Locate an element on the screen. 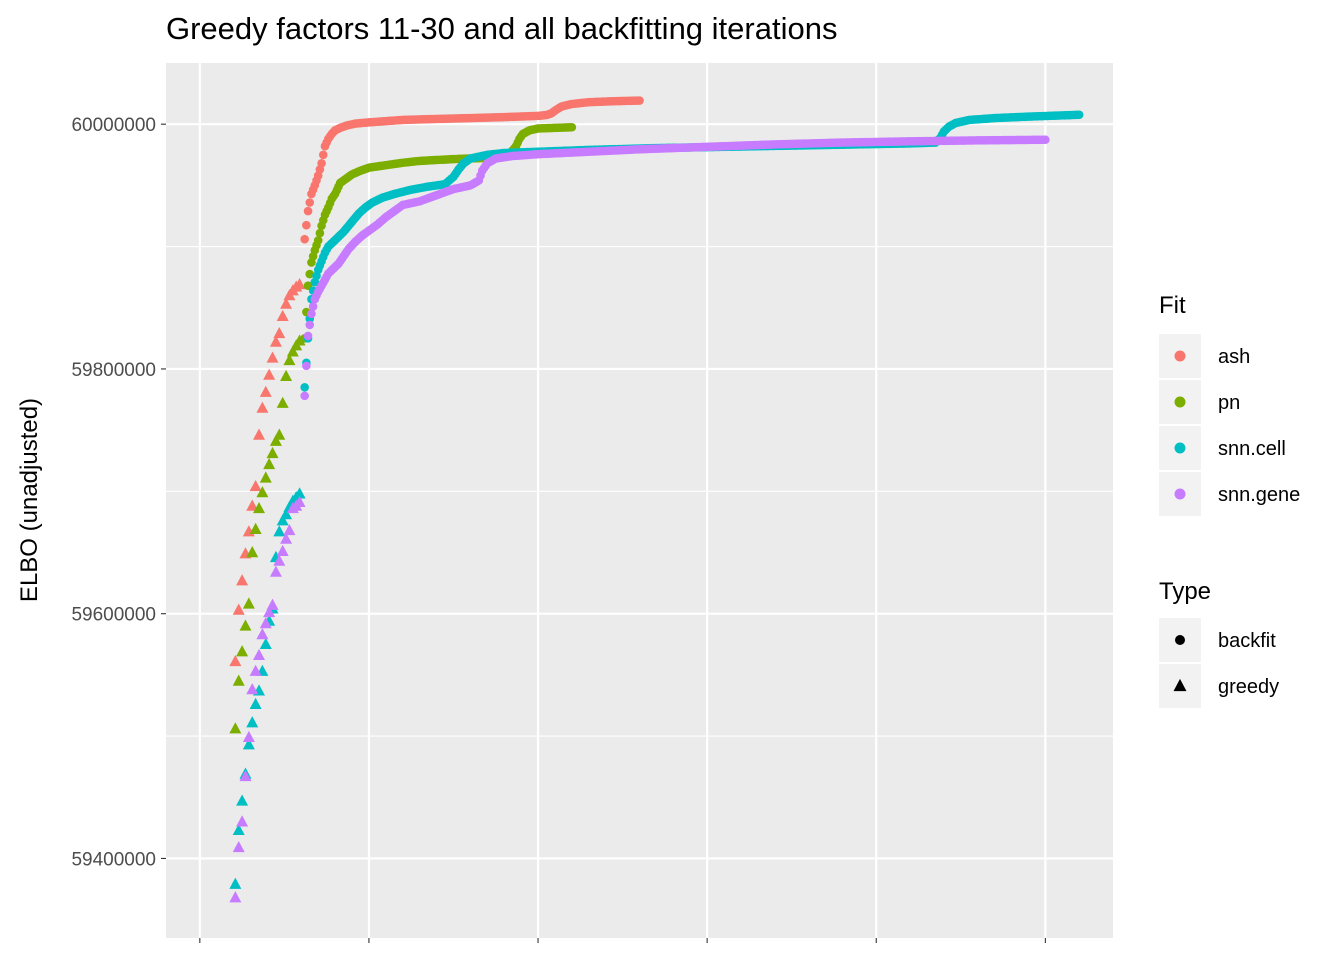 The width and height of the screenshot is (1344, 960). legend-fit-label: ash is located at coordinates (1234, 357).